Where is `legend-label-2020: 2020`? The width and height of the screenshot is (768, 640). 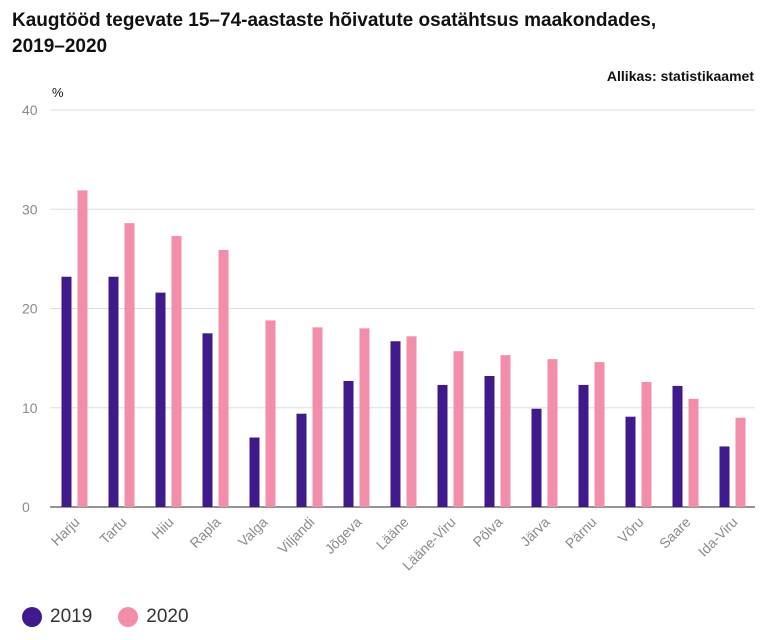
legend-label-2020: 2020 is located at coordinates (167, 616).